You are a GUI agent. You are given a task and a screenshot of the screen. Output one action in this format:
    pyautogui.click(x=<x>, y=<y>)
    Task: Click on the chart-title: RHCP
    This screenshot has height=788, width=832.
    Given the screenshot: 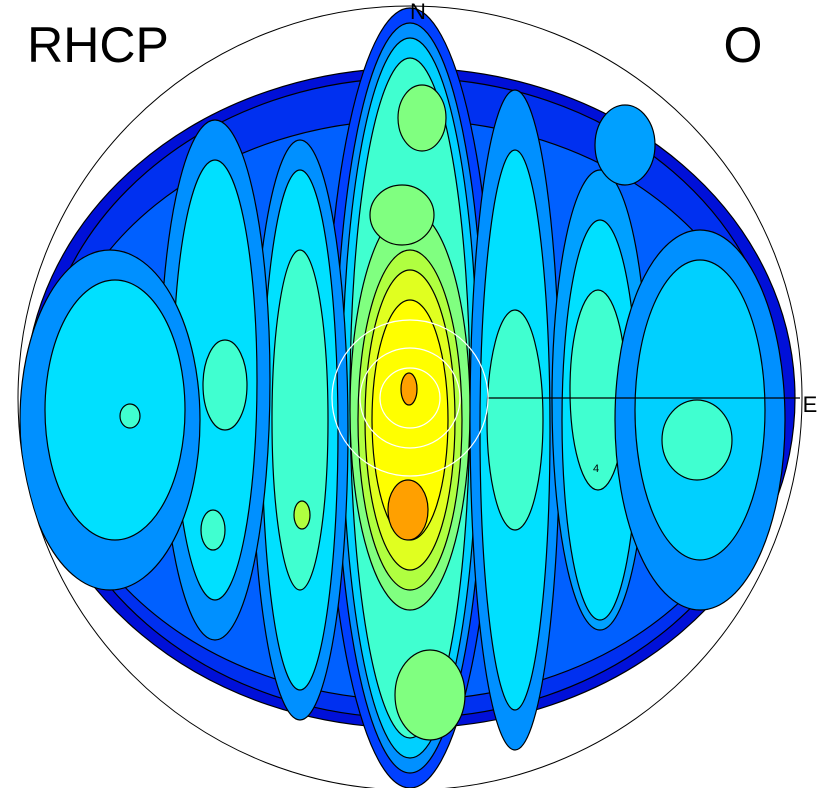 What is the action you would take?
    pyautogui.click(x=98, y=45)
    